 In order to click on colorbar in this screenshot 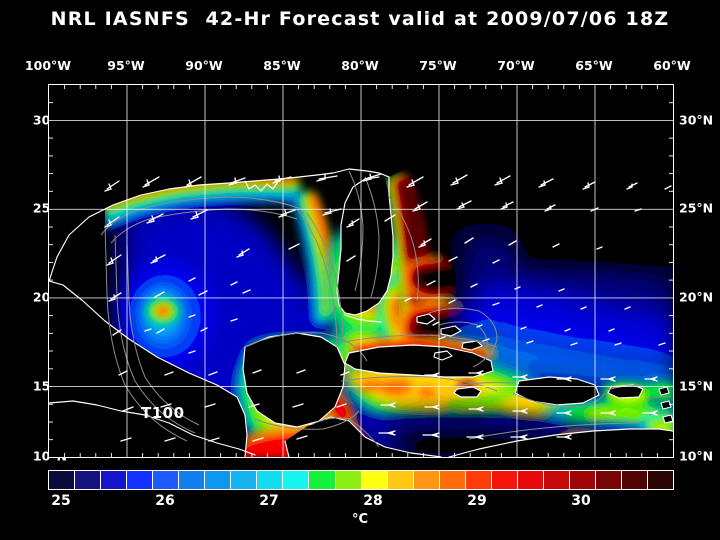, I will do `click(361, 480)`.